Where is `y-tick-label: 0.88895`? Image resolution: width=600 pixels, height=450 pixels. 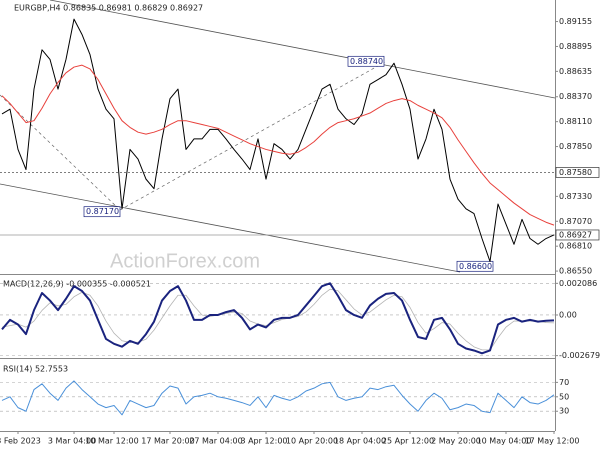
y-tick-label: 0.88895 is located at coordinates (575, 46).